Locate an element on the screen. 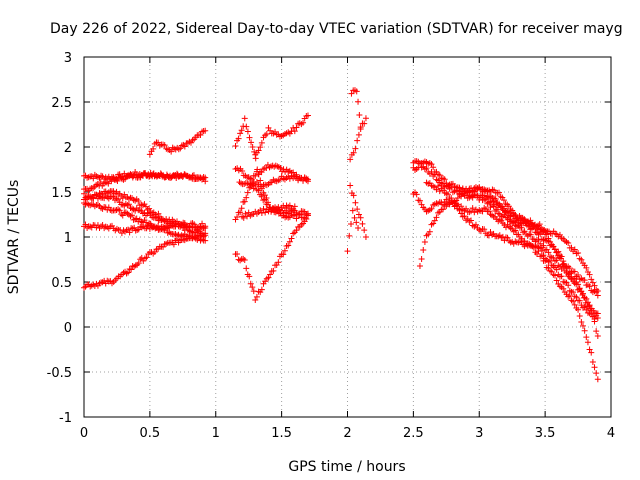 Image resolution: width=640 pixels, height=480 pixels. series-s2 is located at coordinates (145, 182).